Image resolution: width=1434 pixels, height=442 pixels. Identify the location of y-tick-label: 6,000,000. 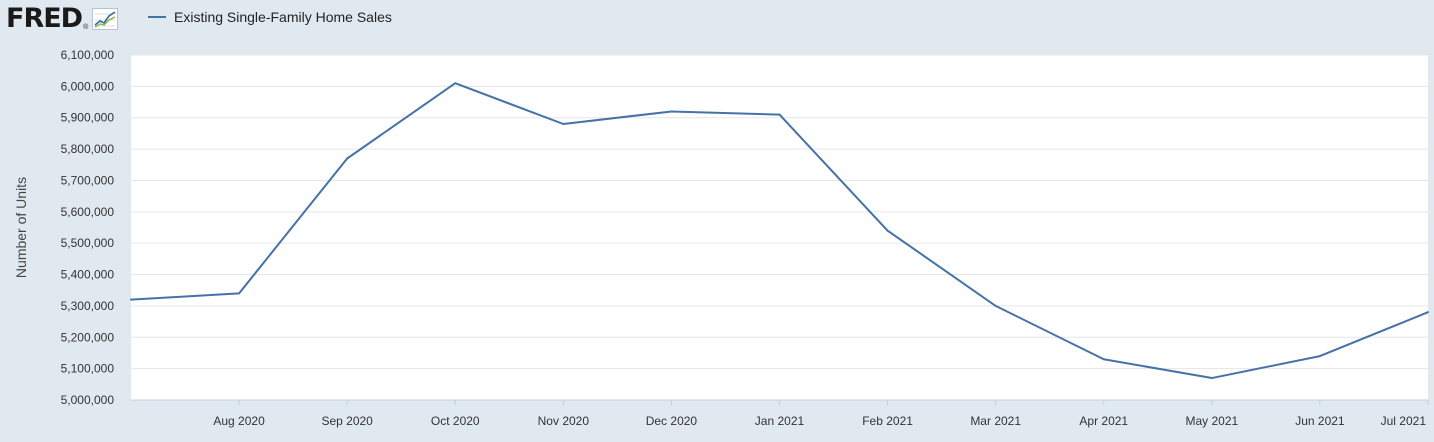
(88, 86).